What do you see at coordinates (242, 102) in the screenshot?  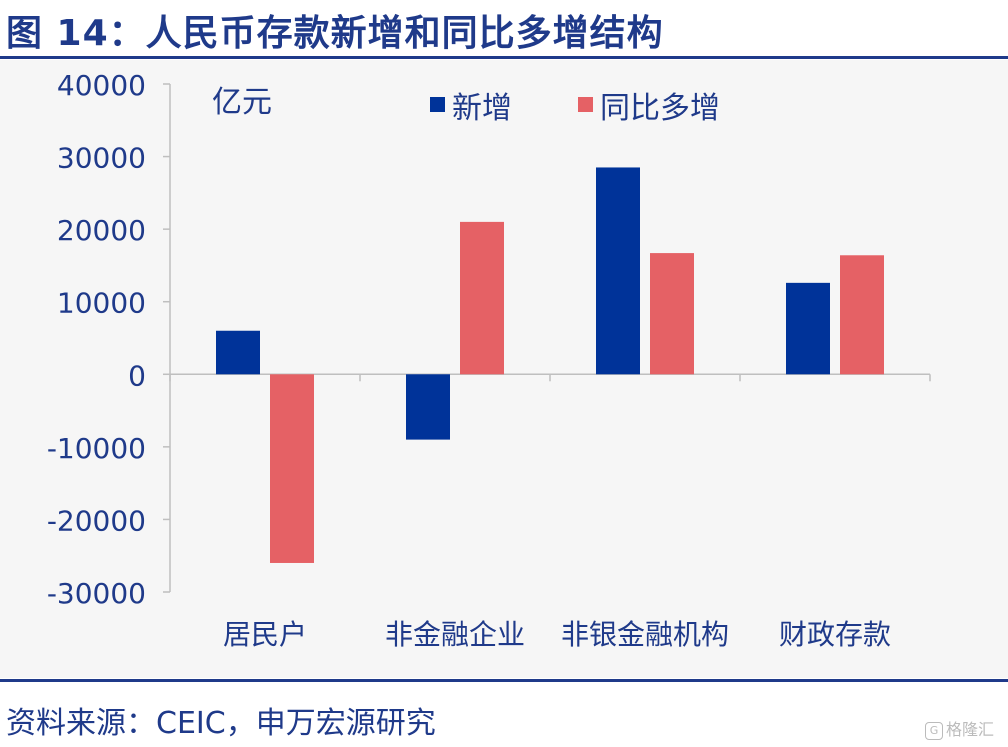 I see `unit-label: 亿元` at bounding box center [242, 102].